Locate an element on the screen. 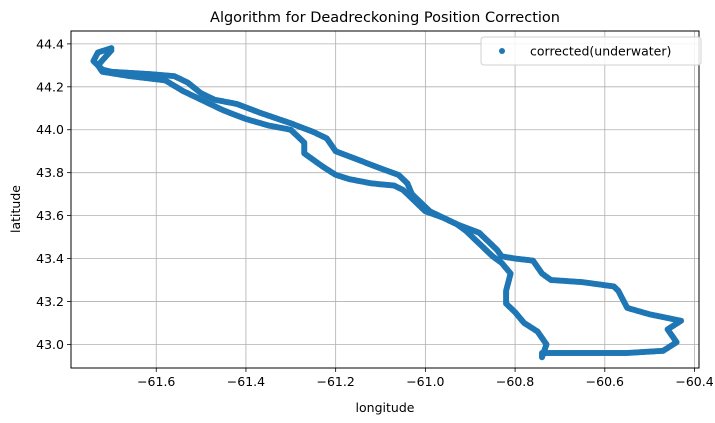  x-tick-label: −61.4 is located at coordinates (246, 381).